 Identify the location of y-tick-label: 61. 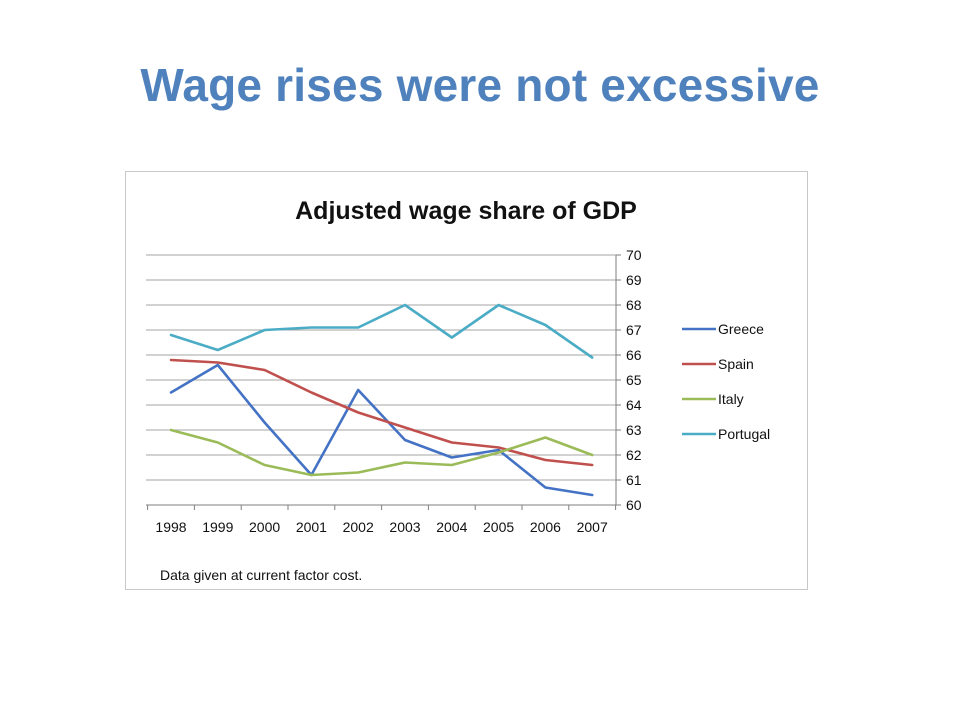
(634, 480).